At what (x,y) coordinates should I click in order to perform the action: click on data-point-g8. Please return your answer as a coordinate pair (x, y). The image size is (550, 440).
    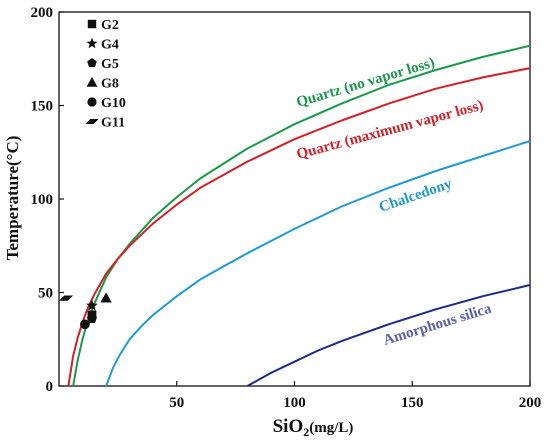
    Looking at the image, I should click on (106, 297).